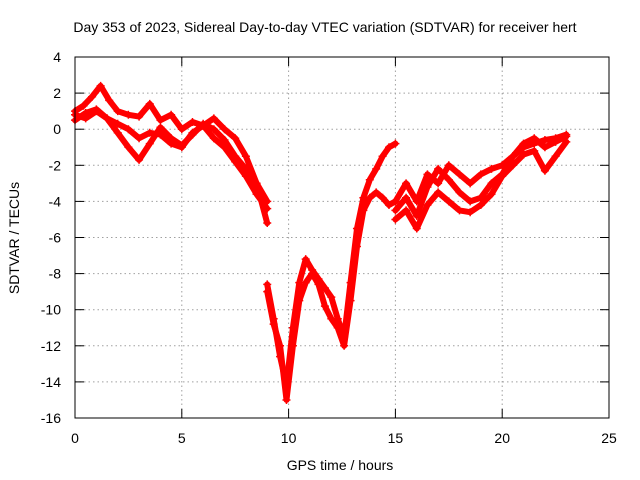  What do you see at coordinates (55, 201) in the screenshot?
I see `y-tick-label: -4` at bounding box center [55, 201].